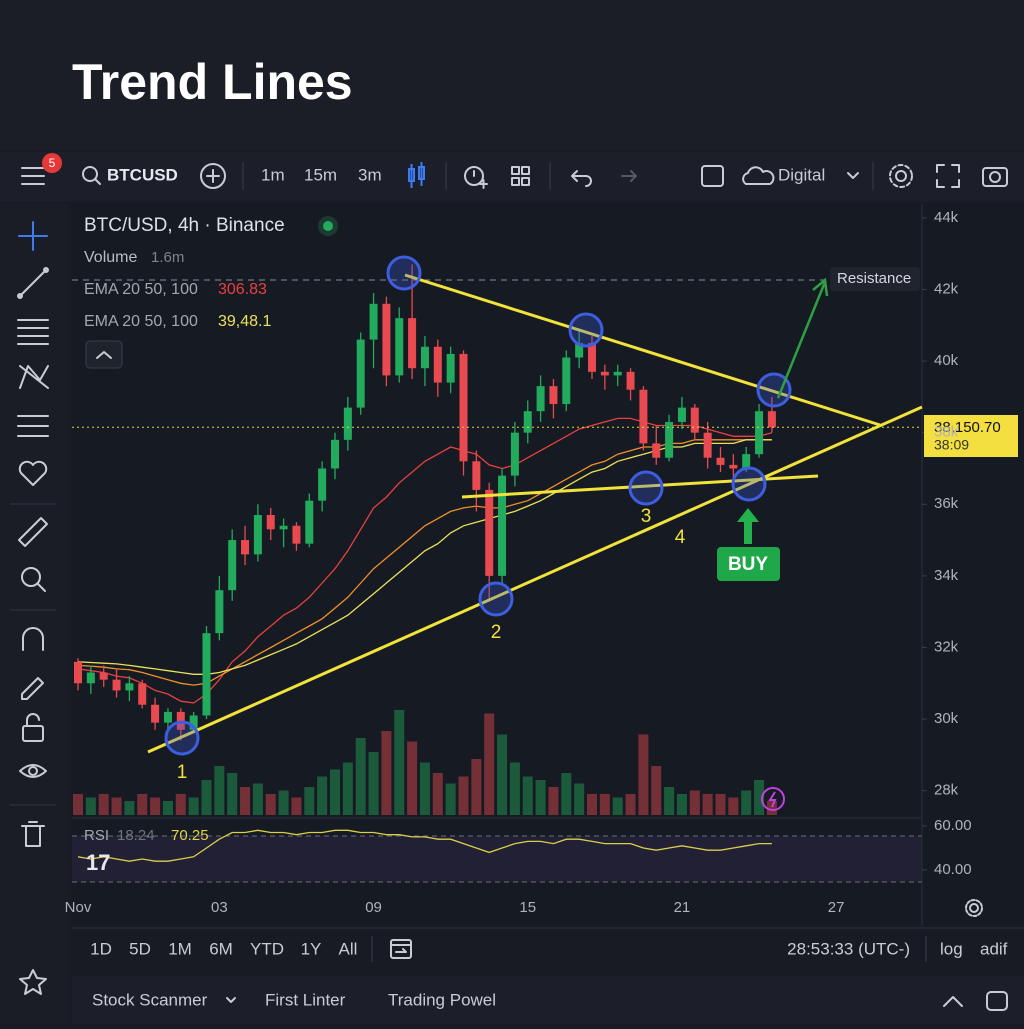 This screenshot has height=1029, width=1024. Describe the element at coordinates (901, 176) in the screenshot. I see `settings-icon` at that location.